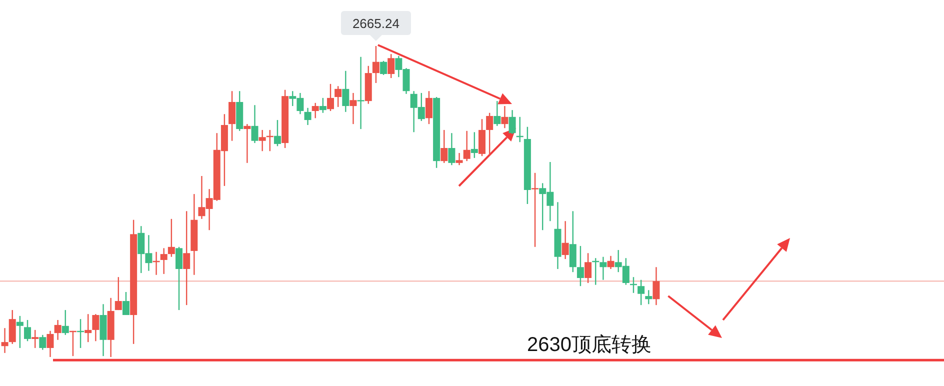 The image size is (944, 386). Describe the element at coordinates (375, 26) in the screenshot. I see `tooltip: 2665.24` at that location.